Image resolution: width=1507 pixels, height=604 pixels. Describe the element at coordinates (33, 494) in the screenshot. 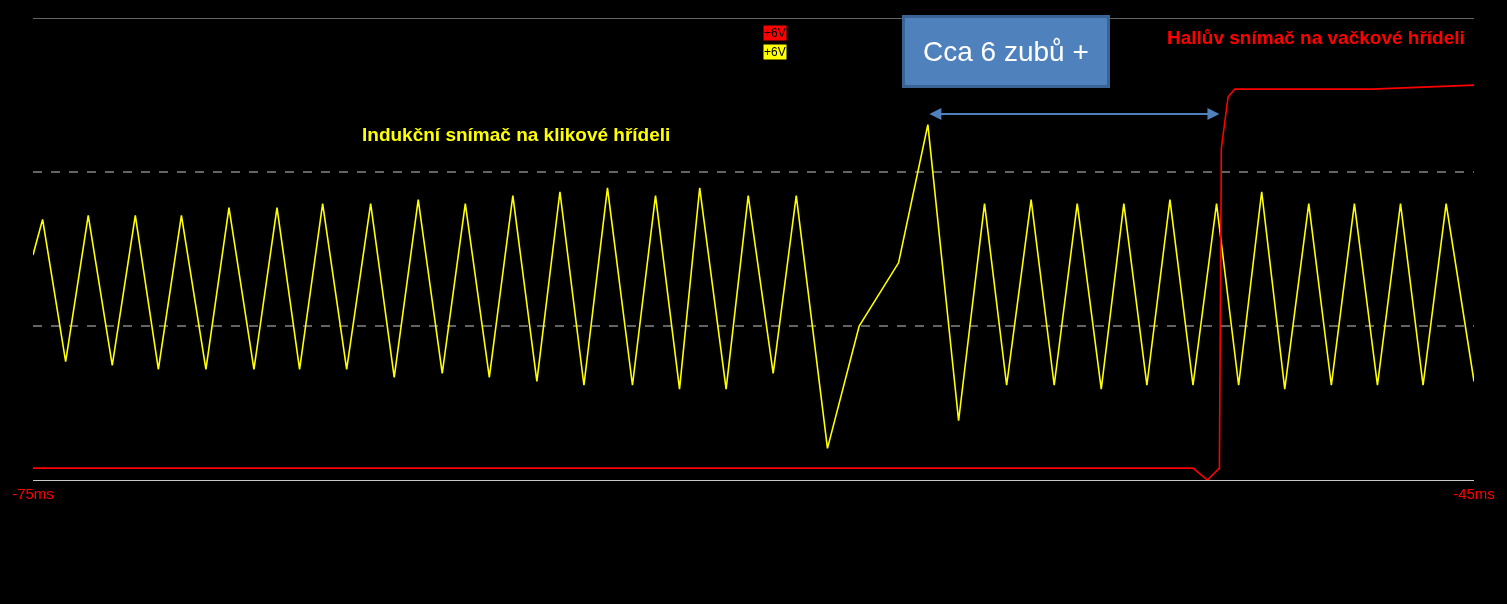

I see `x-tick-label: -75ms` at that location.